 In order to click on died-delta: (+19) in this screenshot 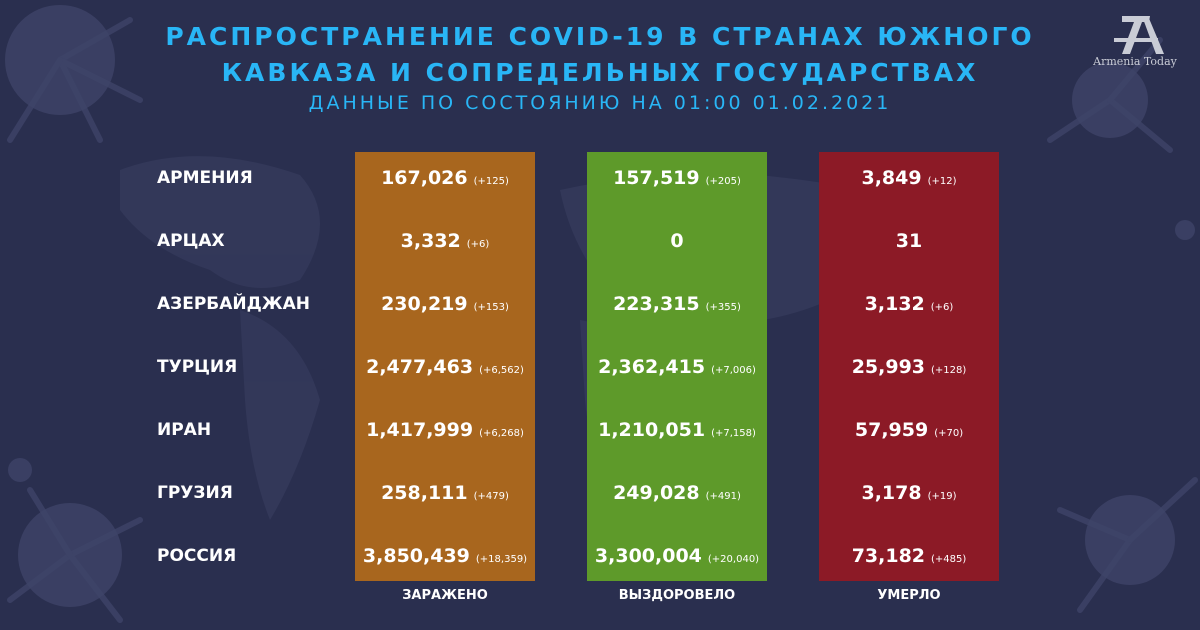, I will do `click(942, 496)`.